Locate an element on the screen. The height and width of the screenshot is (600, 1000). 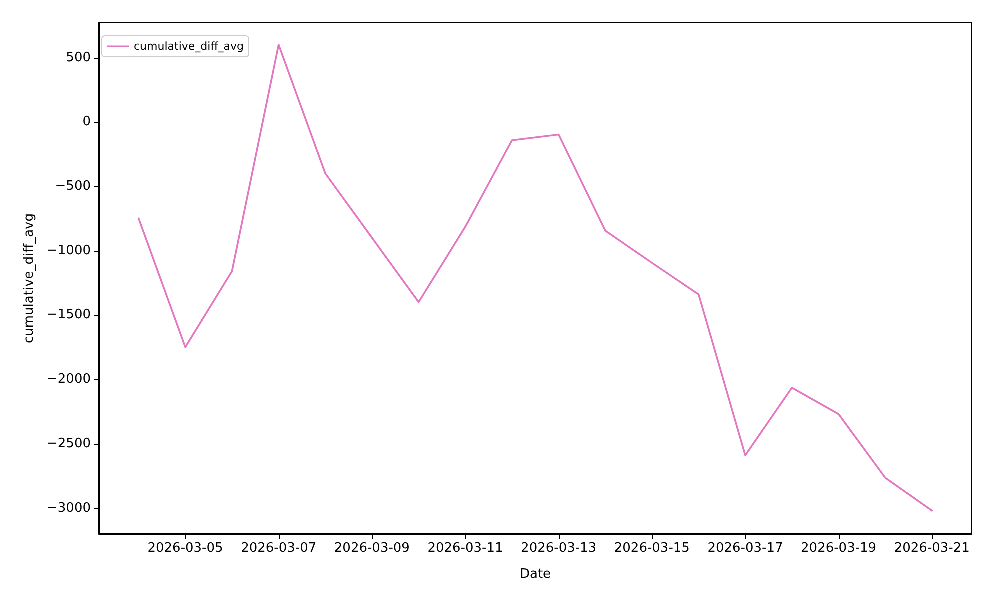
y-tick-label: 500 is located at coordinates (78, 58).